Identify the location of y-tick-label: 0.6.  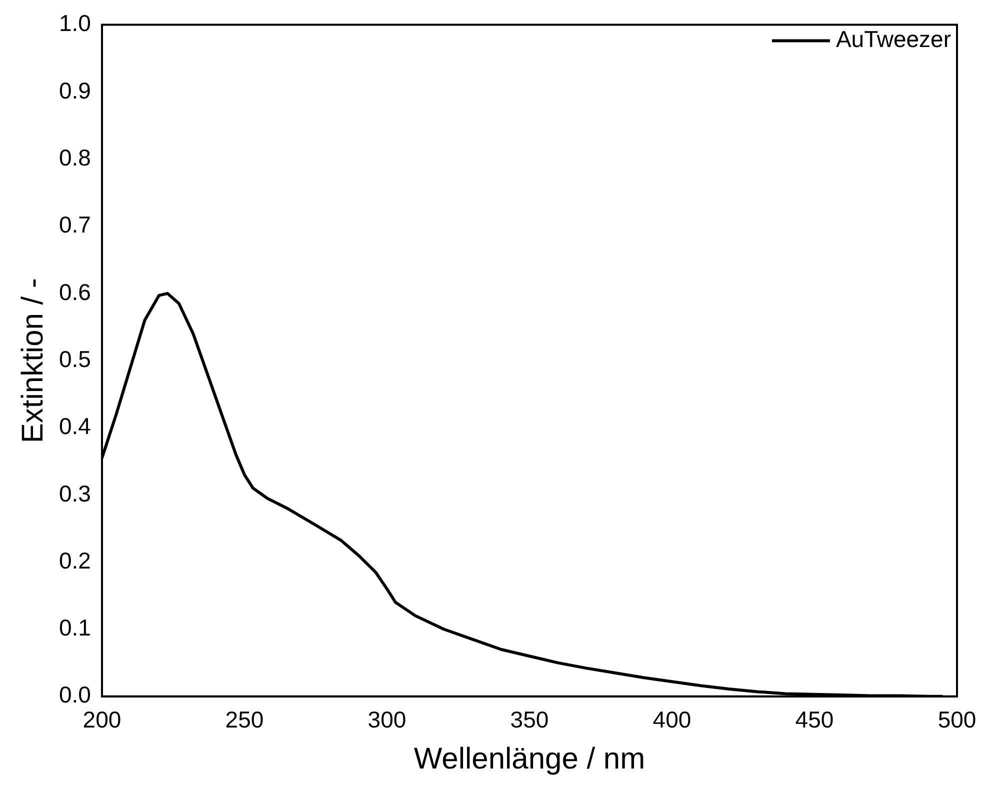
(74, 291).